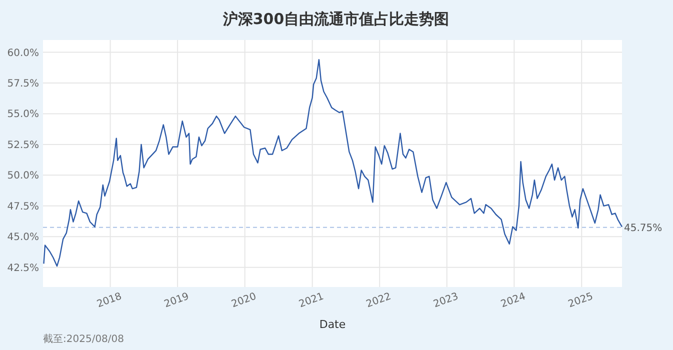 The image size is (673, 350). I want to click on x-tick-label: 2018, so click(110, 300).